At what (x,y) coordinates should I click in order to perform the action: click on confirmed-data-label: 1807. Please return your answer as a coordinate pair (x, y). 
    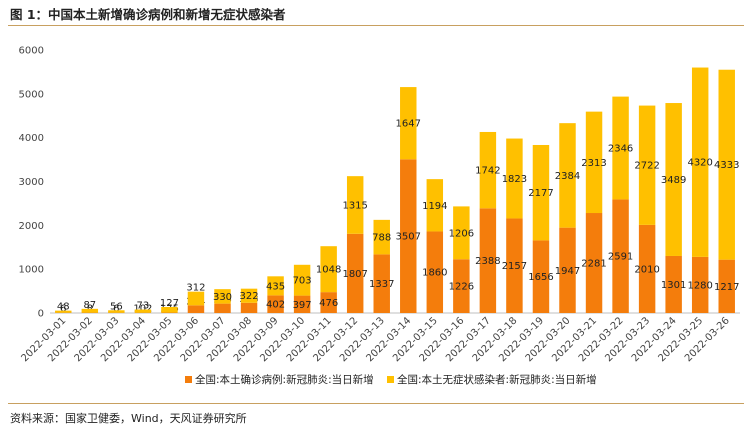
    Looking at the image, I should click on (354, 274).